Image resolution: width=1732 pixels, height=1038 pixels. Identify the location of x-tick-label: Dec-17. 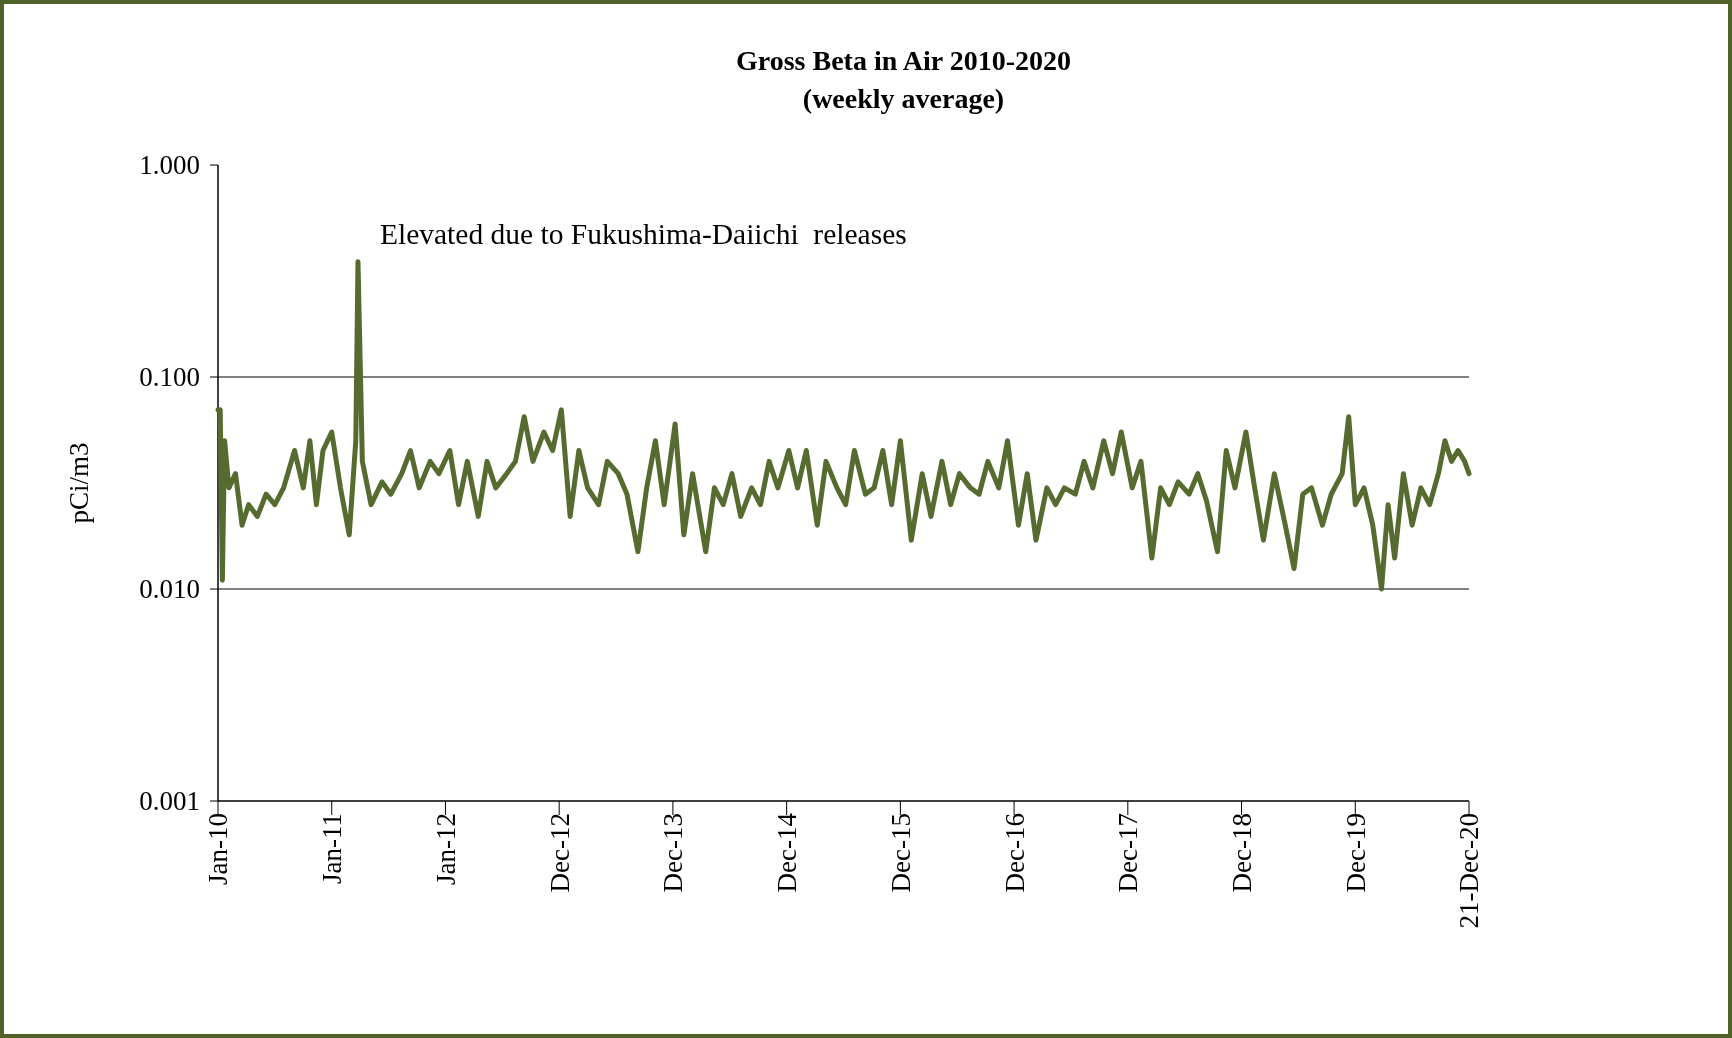
(1128, 853).